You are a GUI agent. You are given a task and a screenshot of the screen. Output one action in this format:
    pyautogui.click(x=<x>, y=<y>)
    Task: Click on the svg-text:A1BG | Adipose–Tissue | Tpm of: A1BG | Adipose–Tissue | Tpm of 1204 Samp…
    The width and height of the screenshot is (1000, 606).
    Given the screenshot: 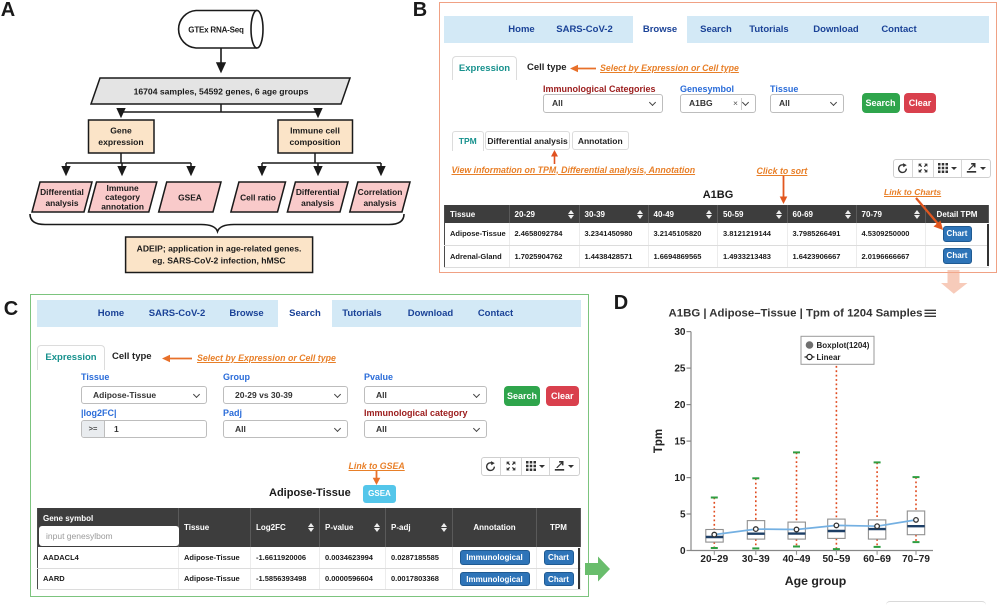 What is the action you would take?
    pyautogui.click(x=796, y=314)
    